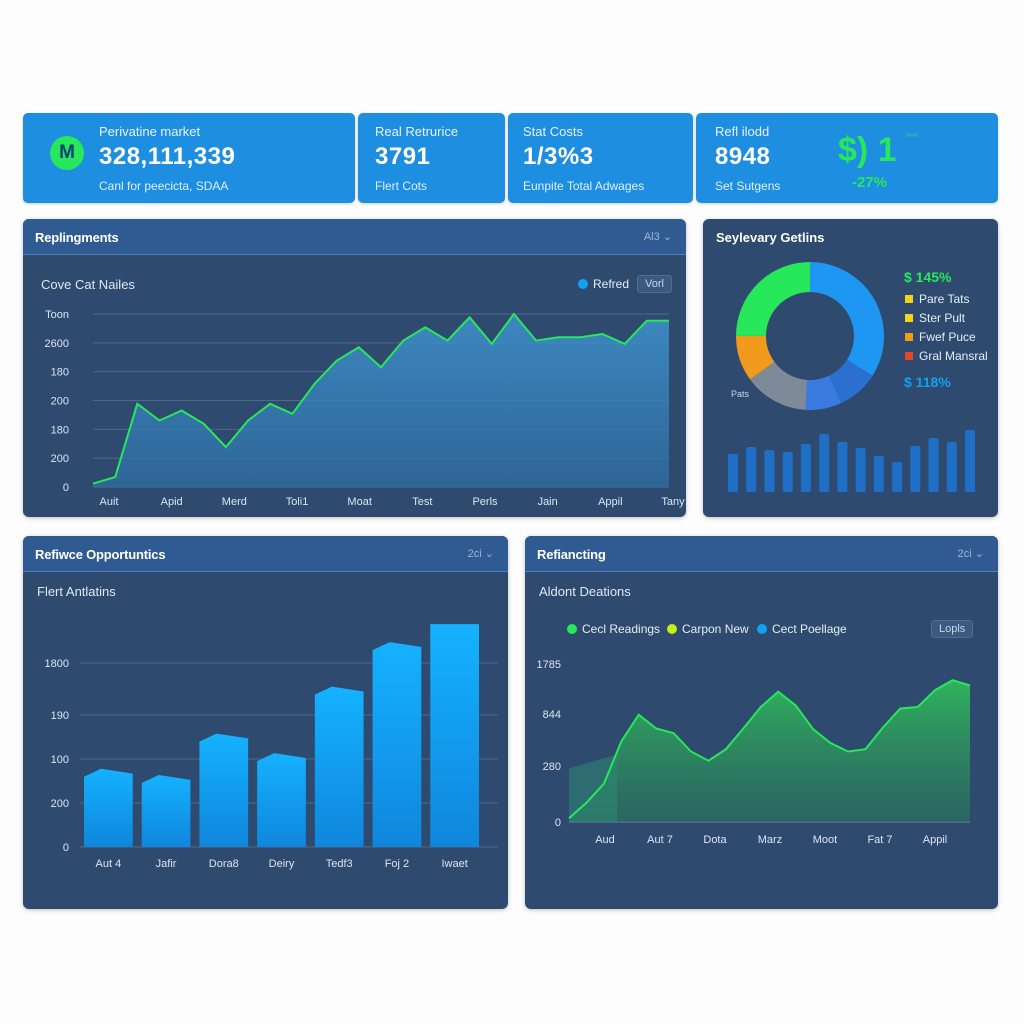 This screenshot has height=1024, width=1024. Describe the element at coordinates (167, 156) in the screenshot. I see `kpi-value: 328,111,339` at that location.